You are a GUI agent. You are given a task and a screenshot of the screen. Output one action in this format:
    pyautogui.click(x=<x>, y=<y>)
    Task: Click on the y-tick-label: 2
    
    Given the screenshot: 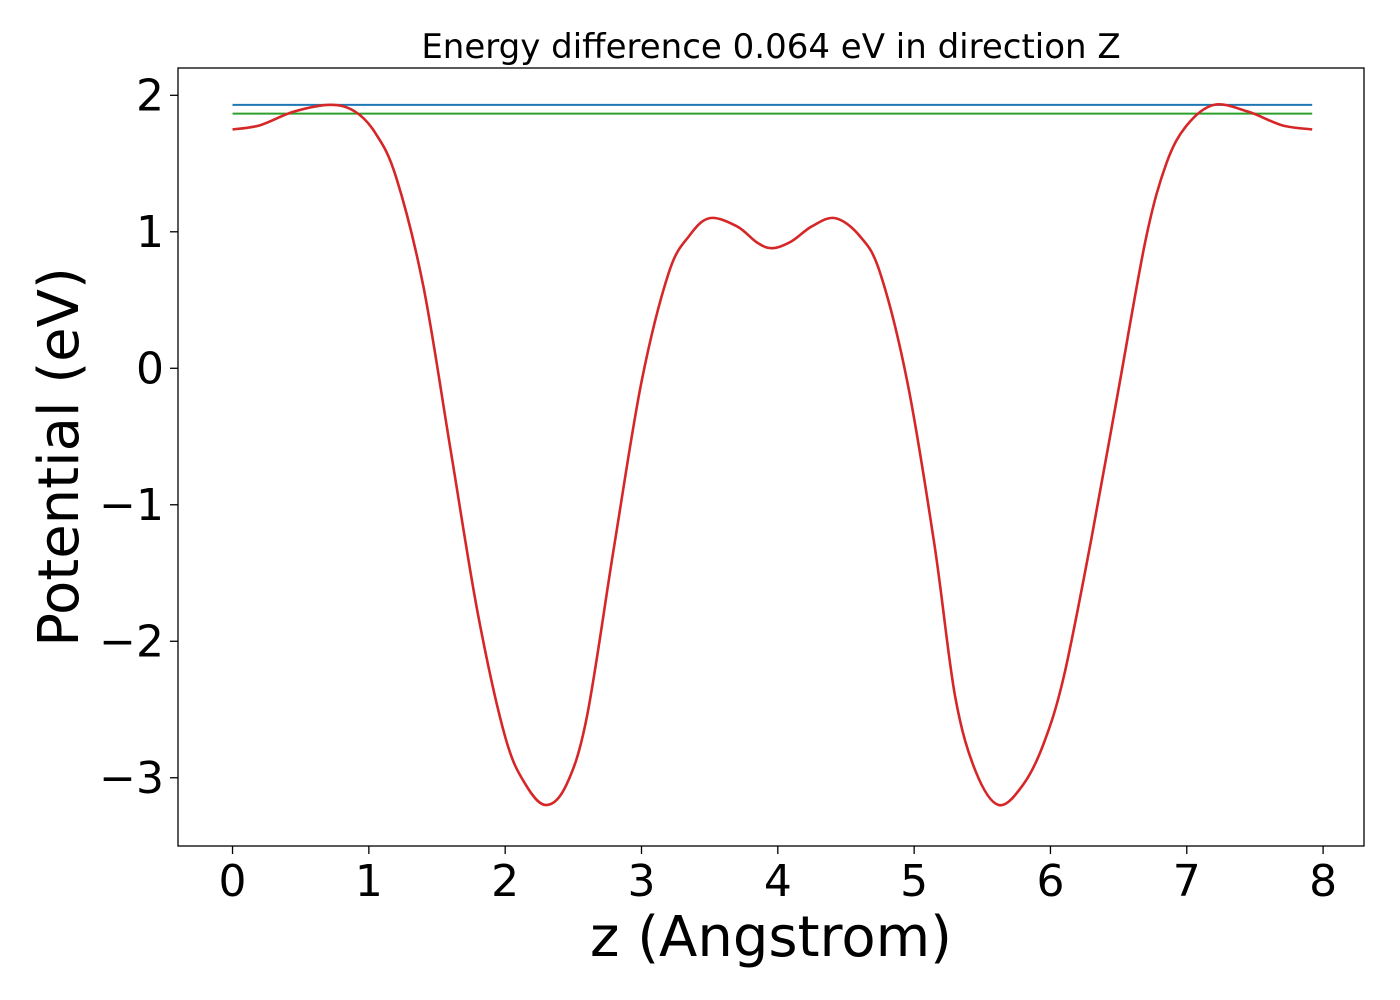 What is the action you would take?
    pyautogui.click(x=150, y=95)
    